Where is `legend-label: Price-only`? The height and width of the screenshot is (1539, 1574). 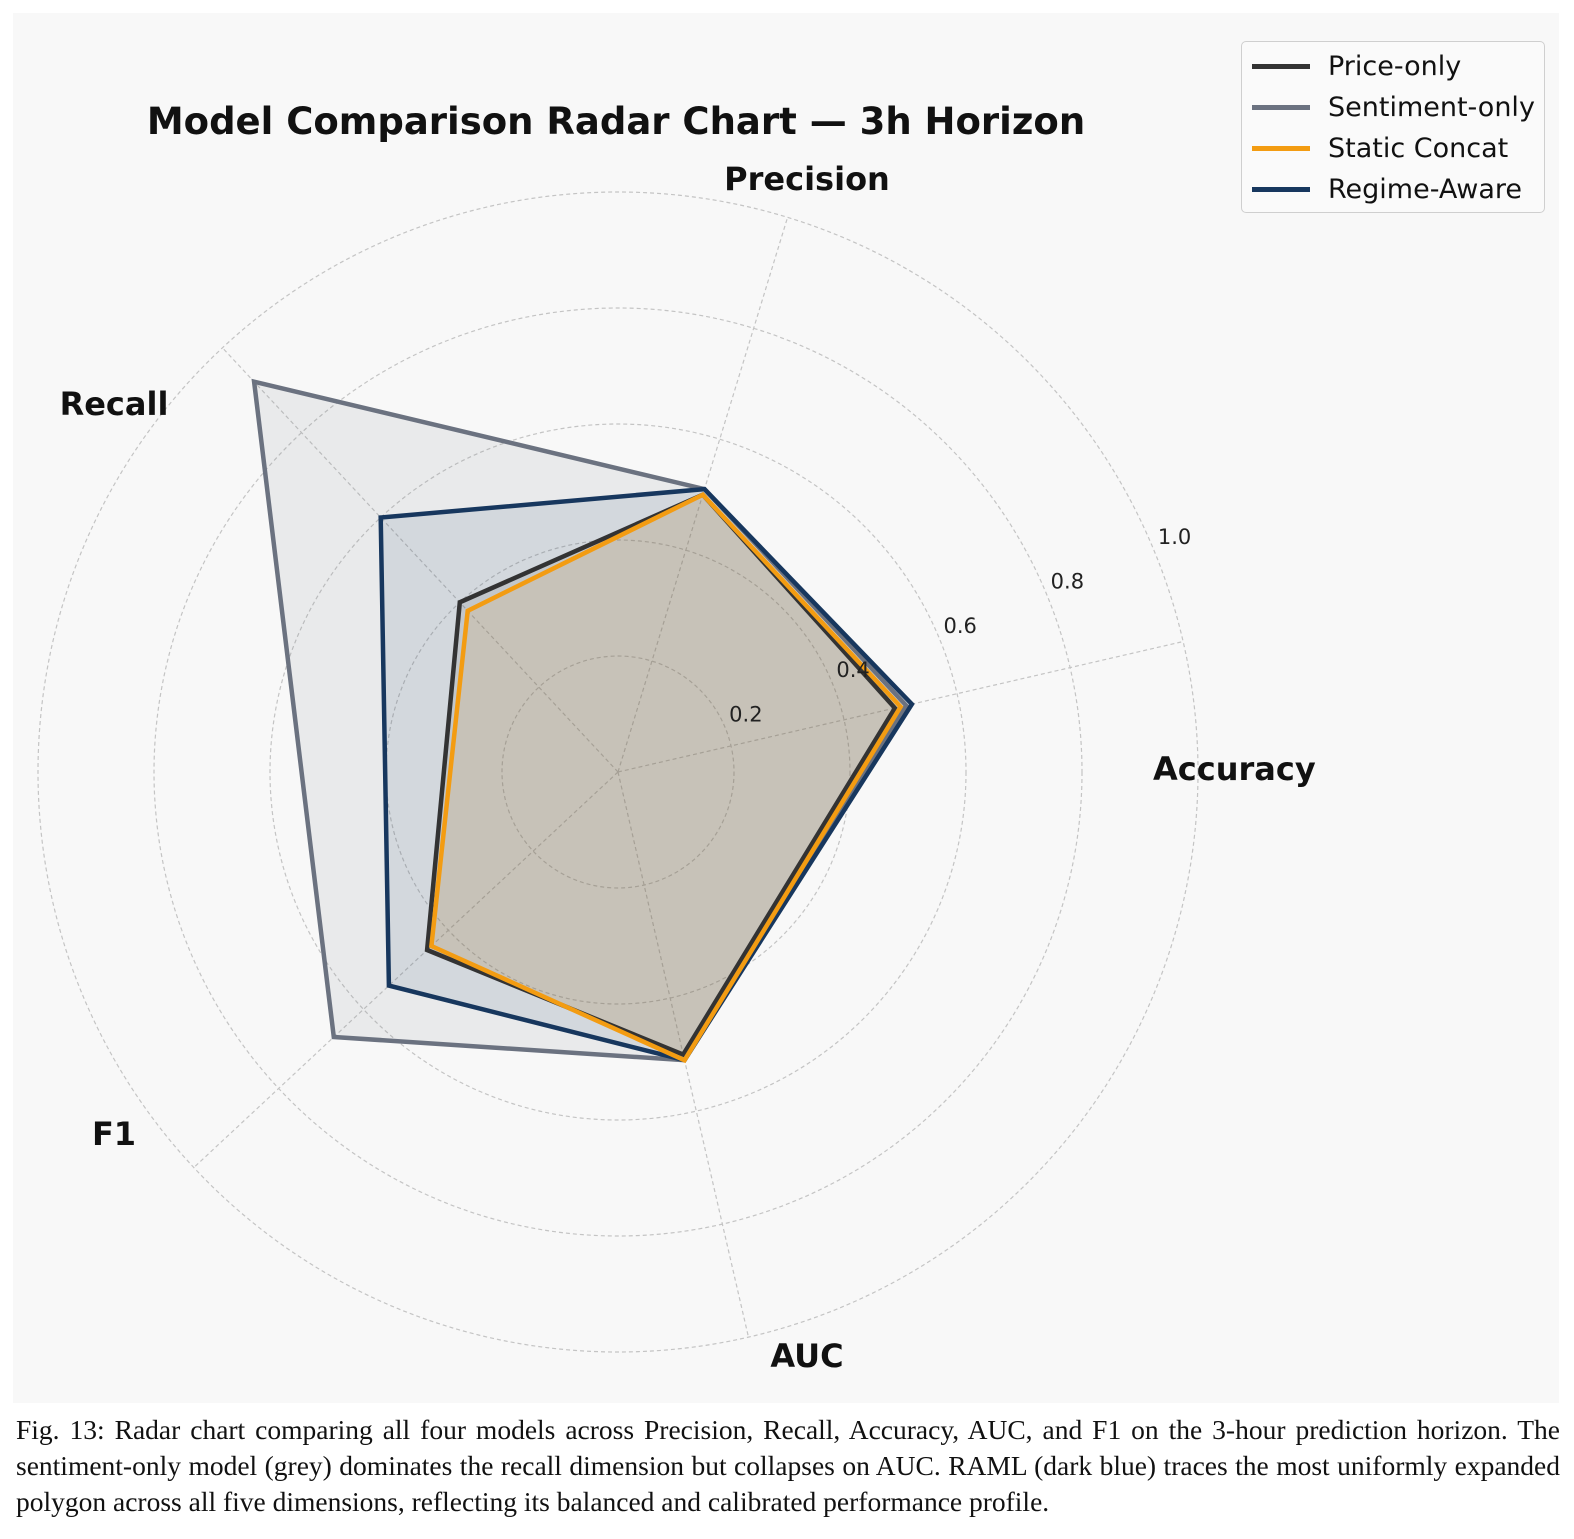
legend-label: Price-only is located at coordinates (1395, 66).